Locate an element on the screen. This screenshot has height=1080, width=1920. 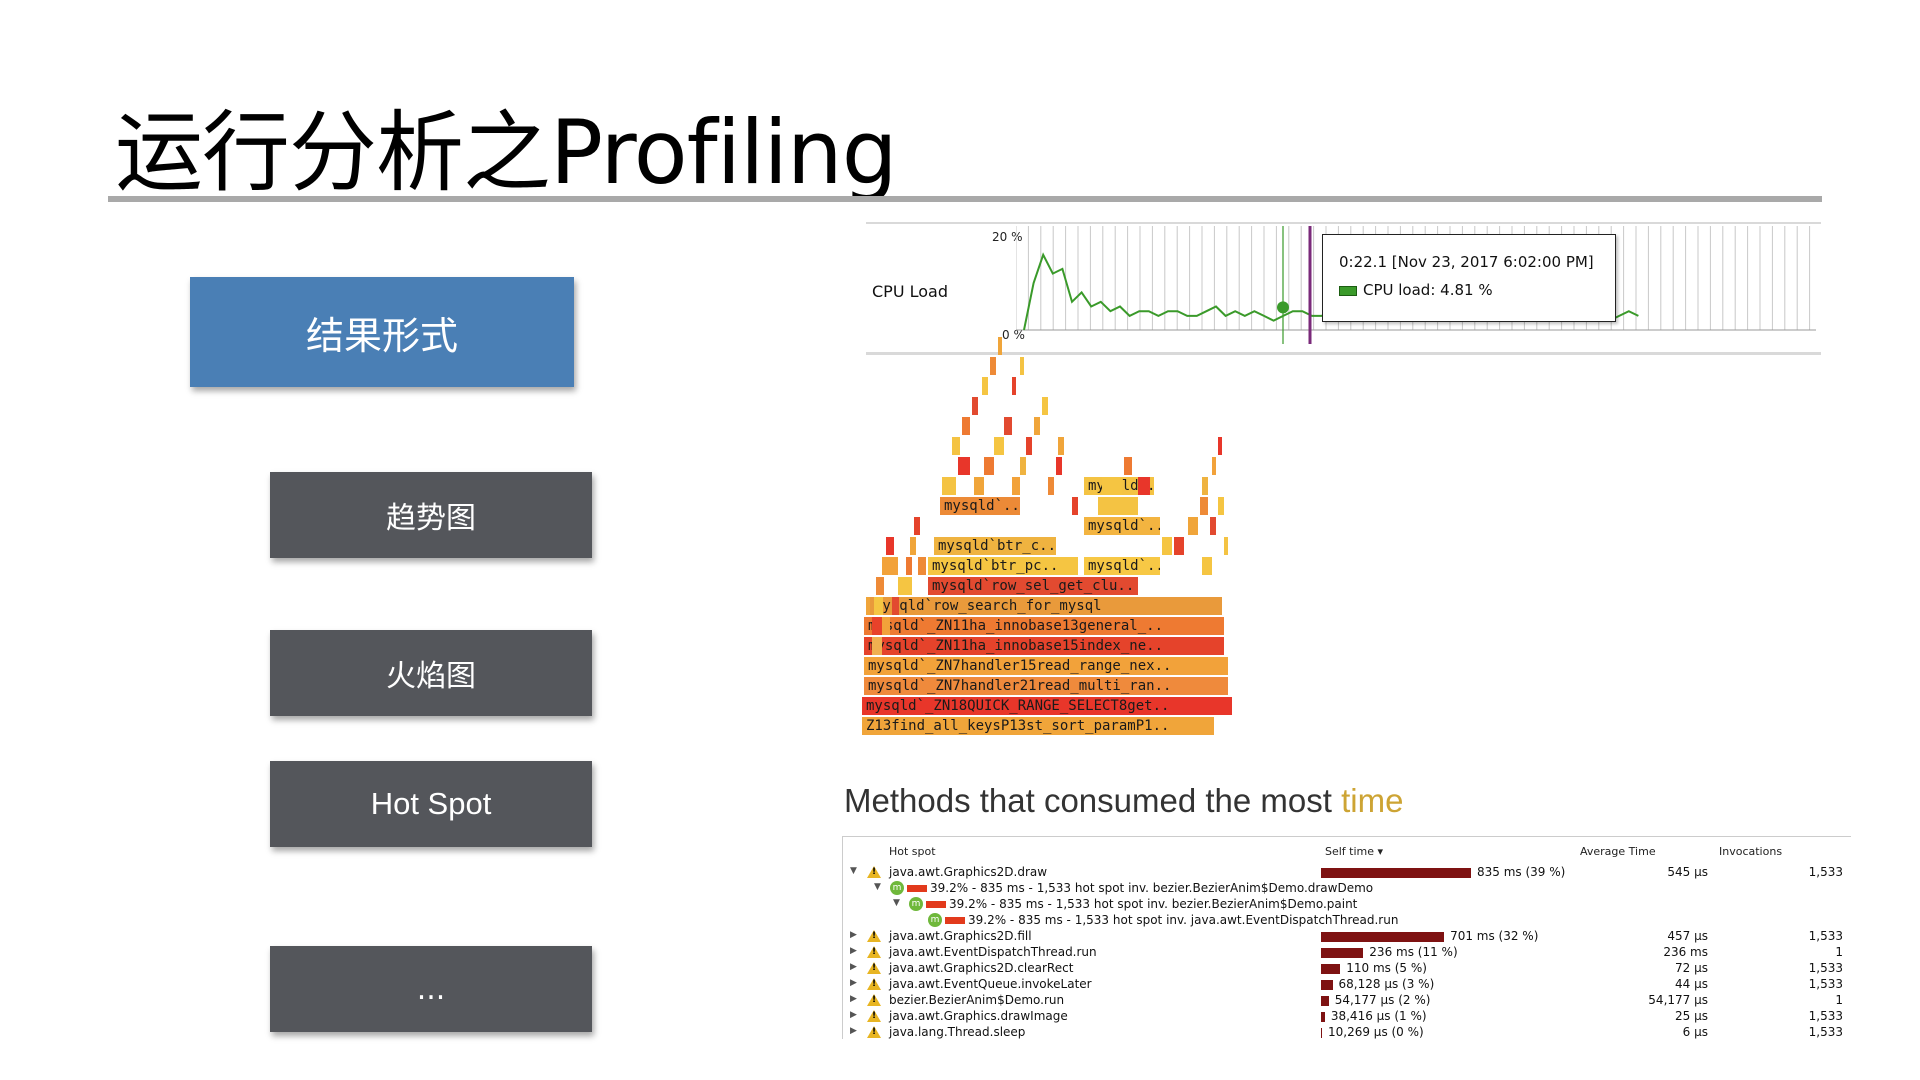
flame-frame: mysqld`_ZN11ha_innobase15index_ne.. is located at coordinates (1044, 646).